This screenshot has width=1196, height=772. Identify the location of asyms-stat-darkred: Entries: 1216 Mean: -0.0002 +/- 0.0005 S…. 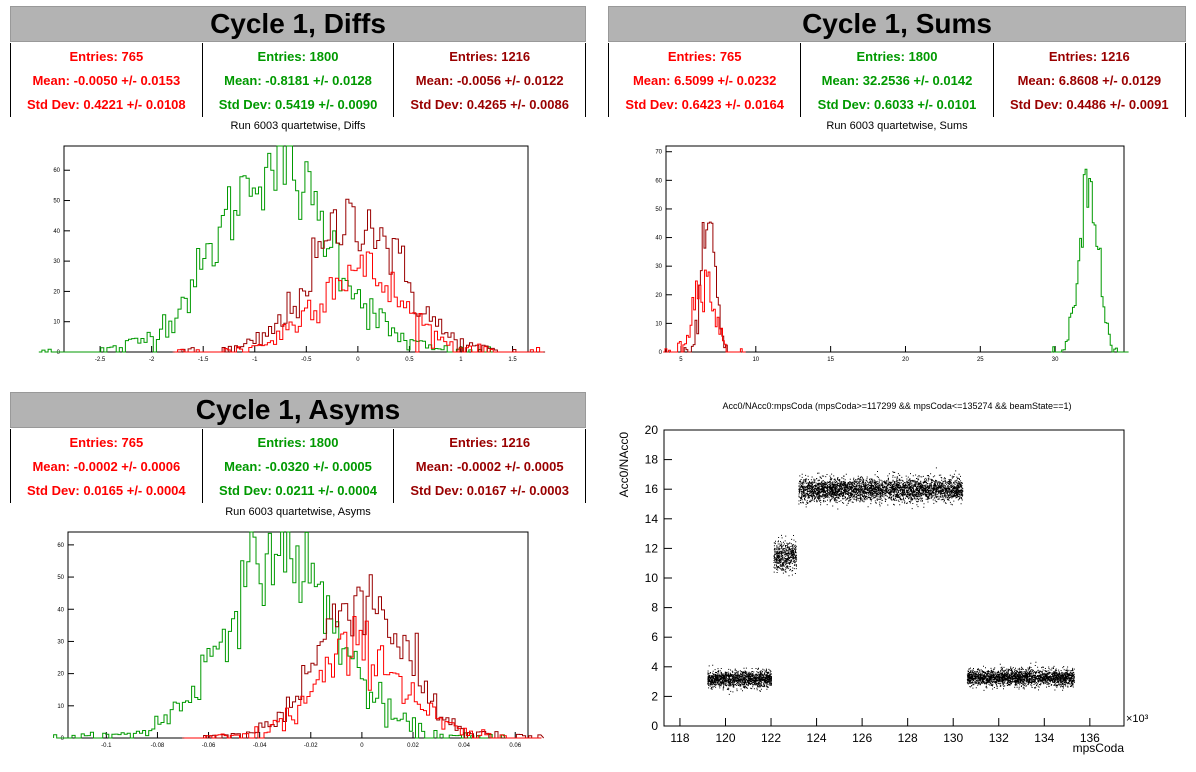
(489, 466).